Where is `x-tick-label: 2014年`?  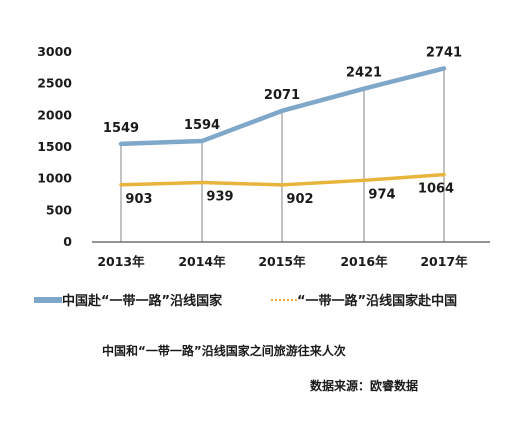 x-tick-label: 2014年 is located at coordinates (202, 261).